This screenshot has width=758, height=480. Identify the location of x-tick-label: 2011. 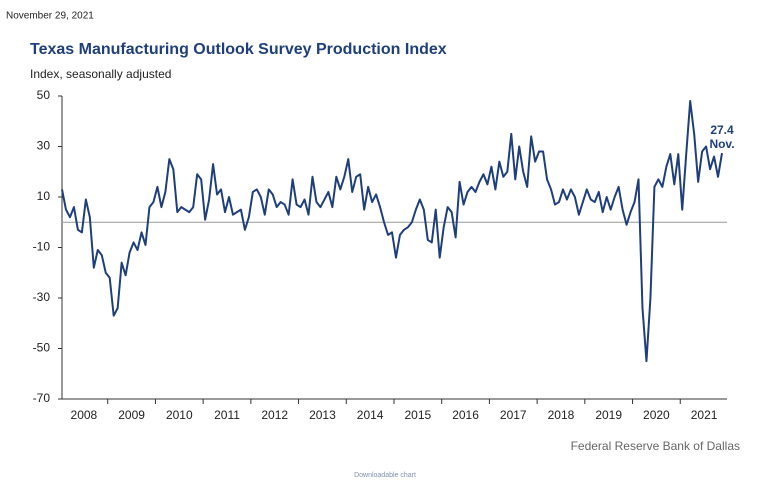
(227, 415).